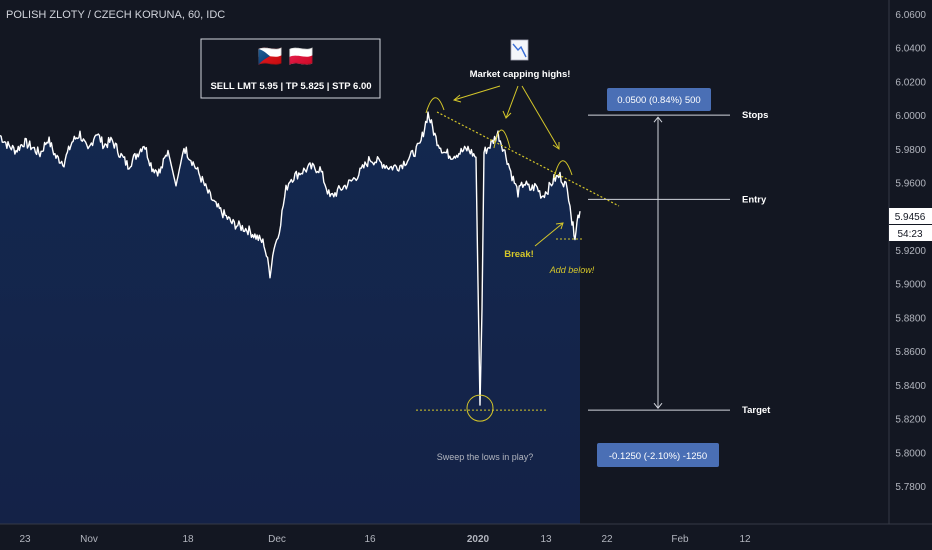 This screenshot has width=932, height=550. What do you see at coordinates (755, 115) in the screenshot?
I see `stops-label: Stops` at bounding box center [755, 115].